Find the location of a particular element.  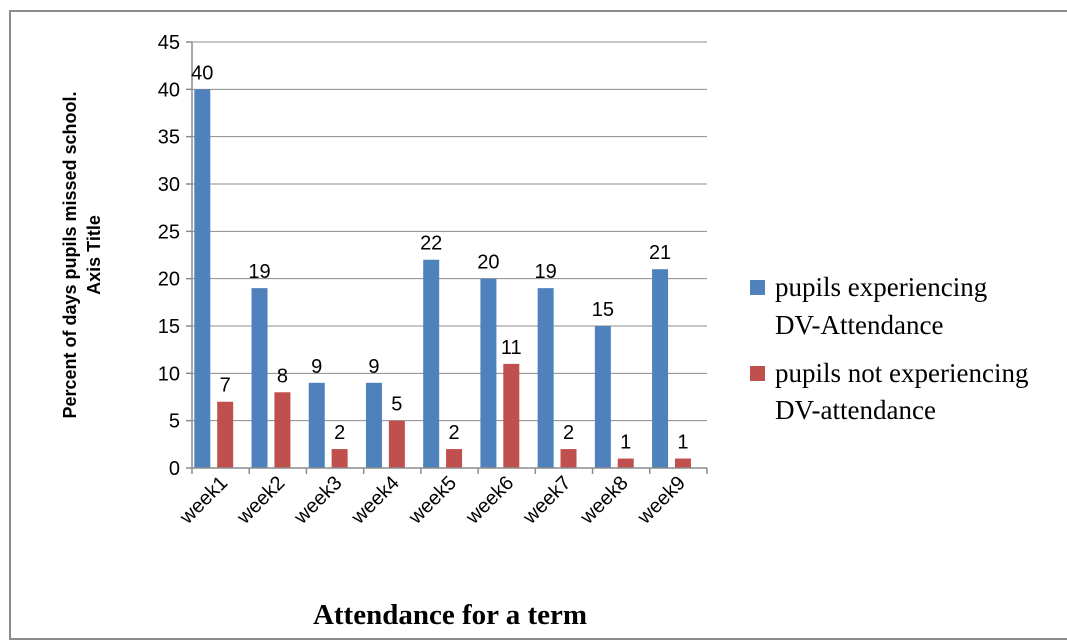

data-label-series-2-week8: 1 is located at coordinates (625, 443).